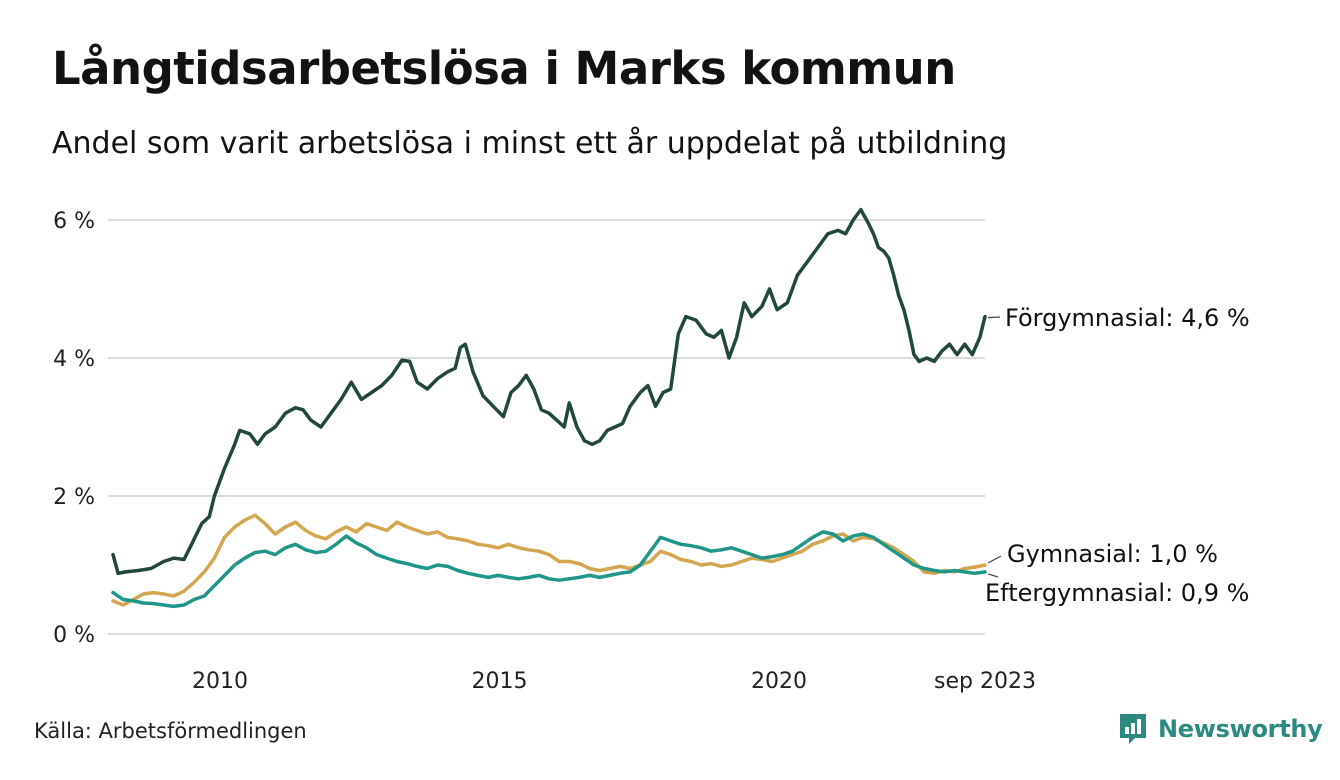 The width and height of the screenshot is (1340, 780). Describe the element at coordinates (170, 731) in the screenshot. I see `source-note: Källa: Arbetsförmedlingen` at that location.